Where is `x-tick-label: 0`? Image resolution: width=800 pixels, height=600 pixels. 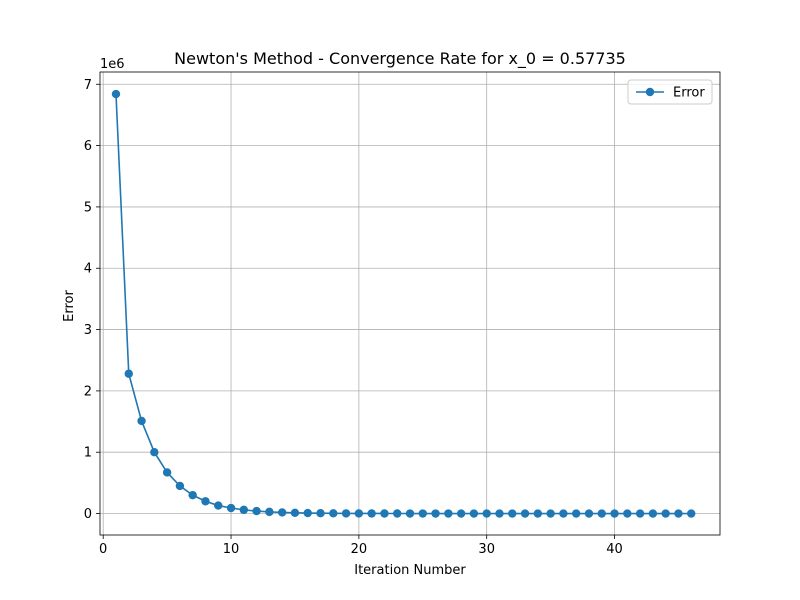 x-tick-label: 0 is located at coordinates (103, 549).